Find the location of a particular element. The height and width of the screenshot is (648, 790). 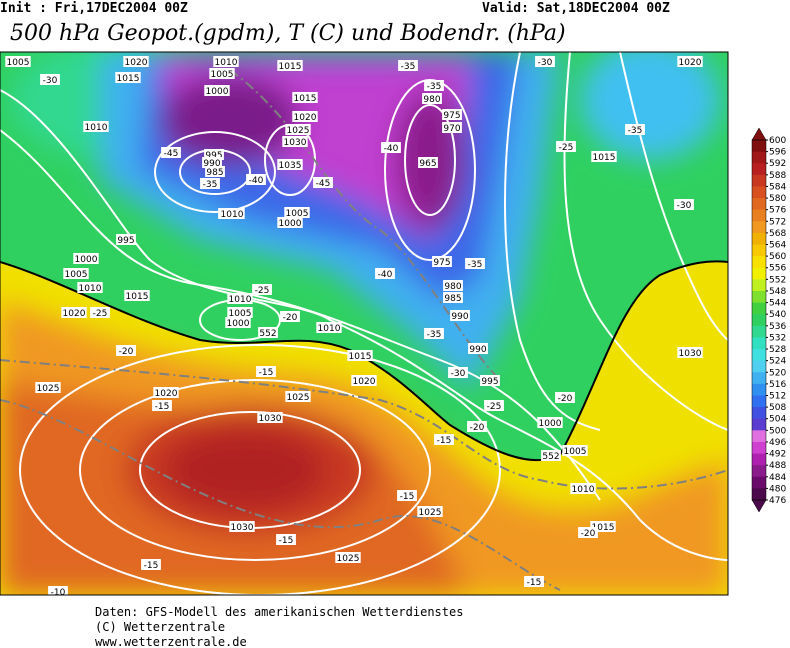

contour-label: 970 is located at coordinates (452, 128).